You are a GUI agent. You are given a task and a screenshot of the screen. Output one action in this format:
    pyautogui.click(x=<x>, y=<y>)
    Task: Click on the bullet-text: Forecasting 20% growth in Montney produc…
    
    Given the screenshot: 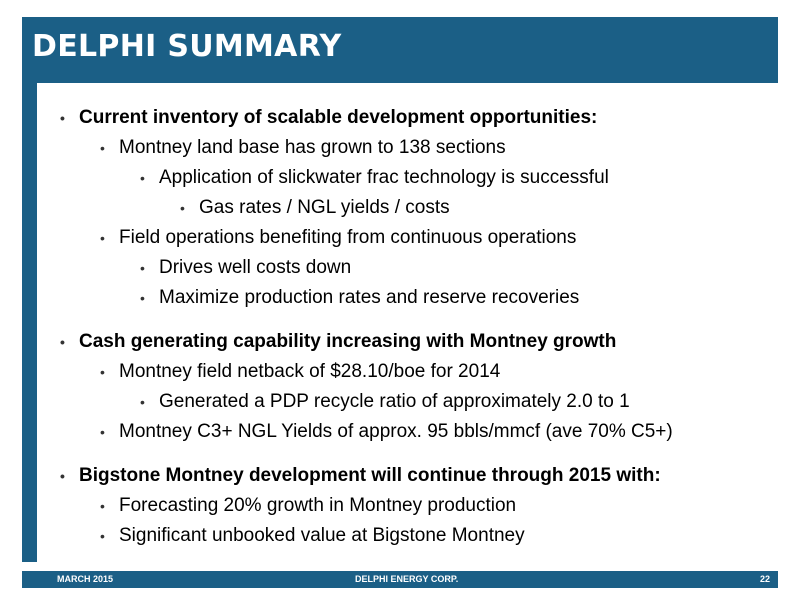 What is the action you would take?
    pyautogui.click(x=318, y=505)
    